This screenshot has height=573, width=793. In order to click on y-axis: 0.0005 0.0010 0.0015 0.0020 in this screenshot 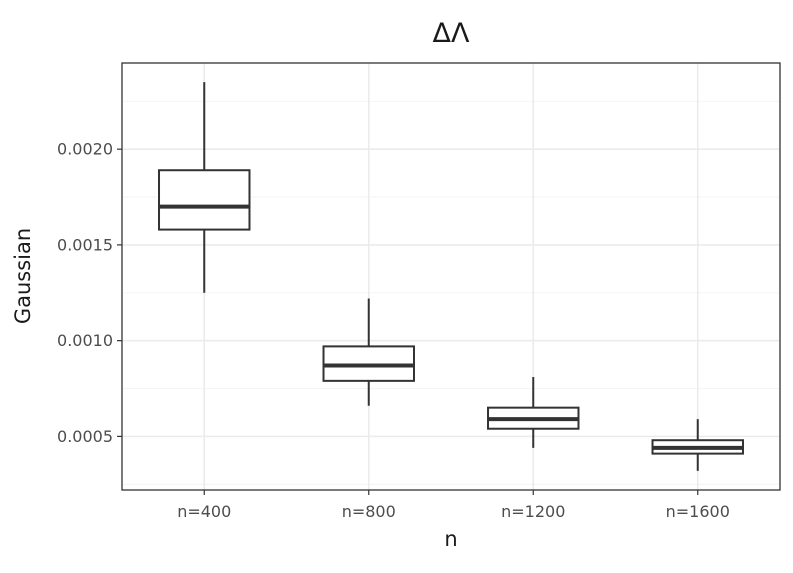, I will do `click(89, 293)`.